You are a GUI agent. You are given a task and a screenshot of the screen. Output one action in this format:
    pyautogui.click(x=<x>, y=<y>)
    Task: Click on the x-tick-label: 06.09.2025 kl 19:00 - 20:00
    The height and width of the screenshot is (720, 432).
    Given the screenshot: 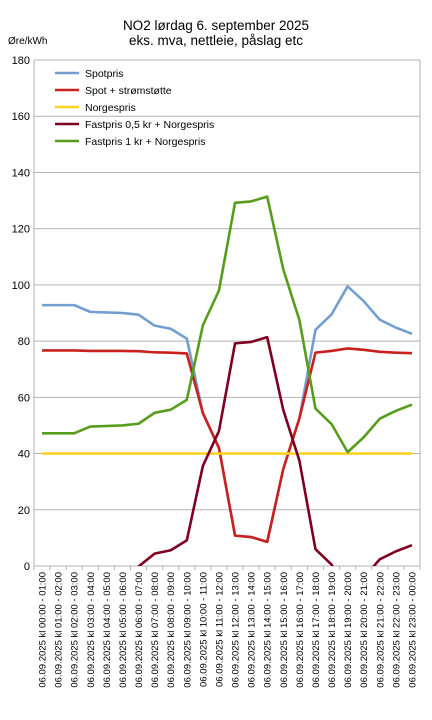 What is the action you would take?
    pyautogui.click(x=348, y=630)
    